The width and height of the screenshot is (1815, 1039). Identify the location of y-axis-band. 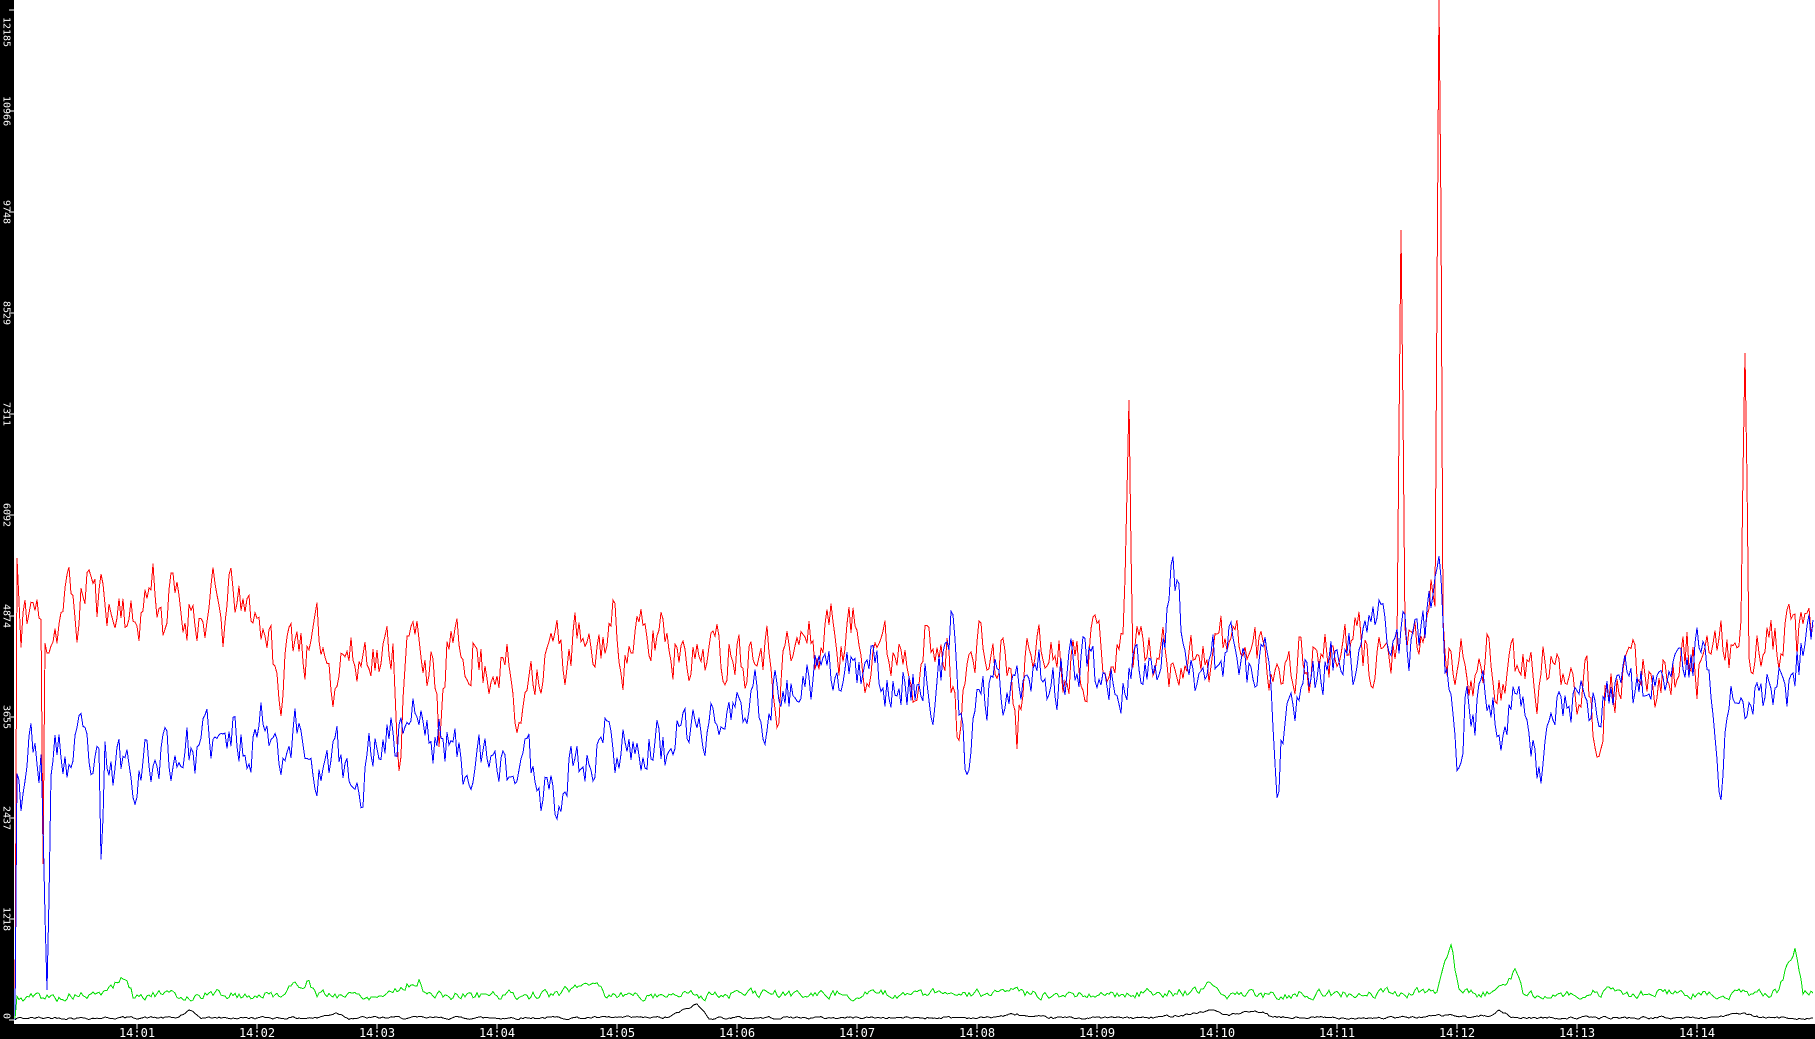
(7, 519).